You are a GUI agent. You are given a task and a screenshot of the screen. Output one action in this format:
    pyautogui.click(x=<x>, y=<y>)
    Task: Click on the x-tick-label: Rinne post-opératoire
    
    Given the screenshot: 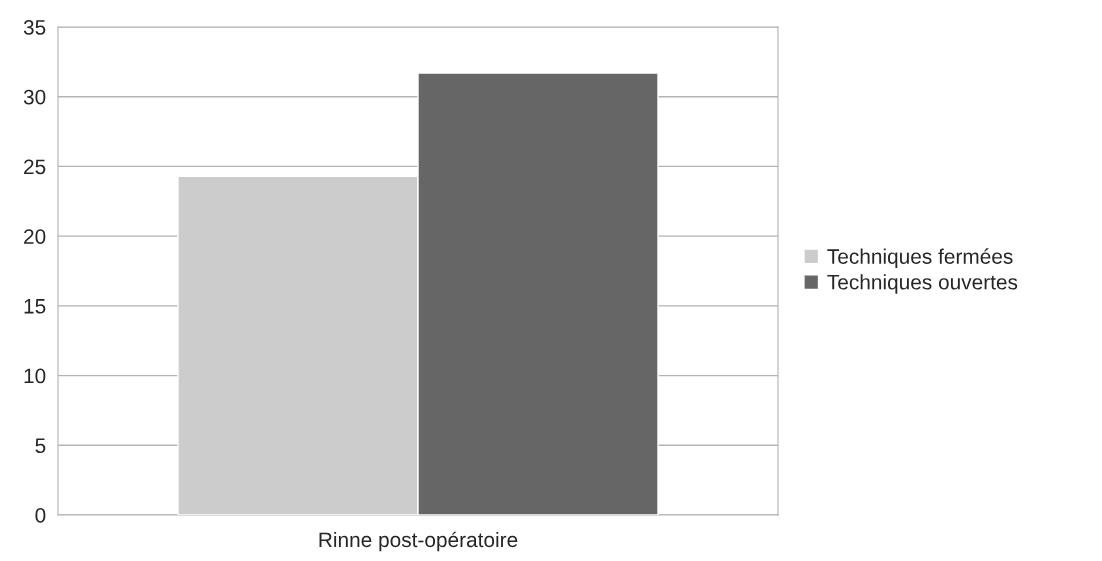 What is the action you would take?
    pyautogui.click(x=418, y=541)
    